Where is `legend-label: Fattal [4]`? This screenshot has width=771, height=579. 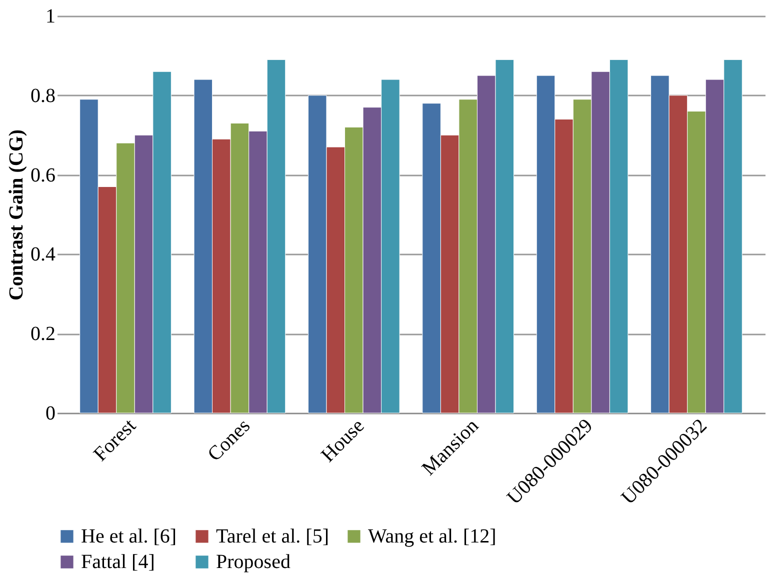 legend-label: Fattal [4] is located at coordinates (118, 562).